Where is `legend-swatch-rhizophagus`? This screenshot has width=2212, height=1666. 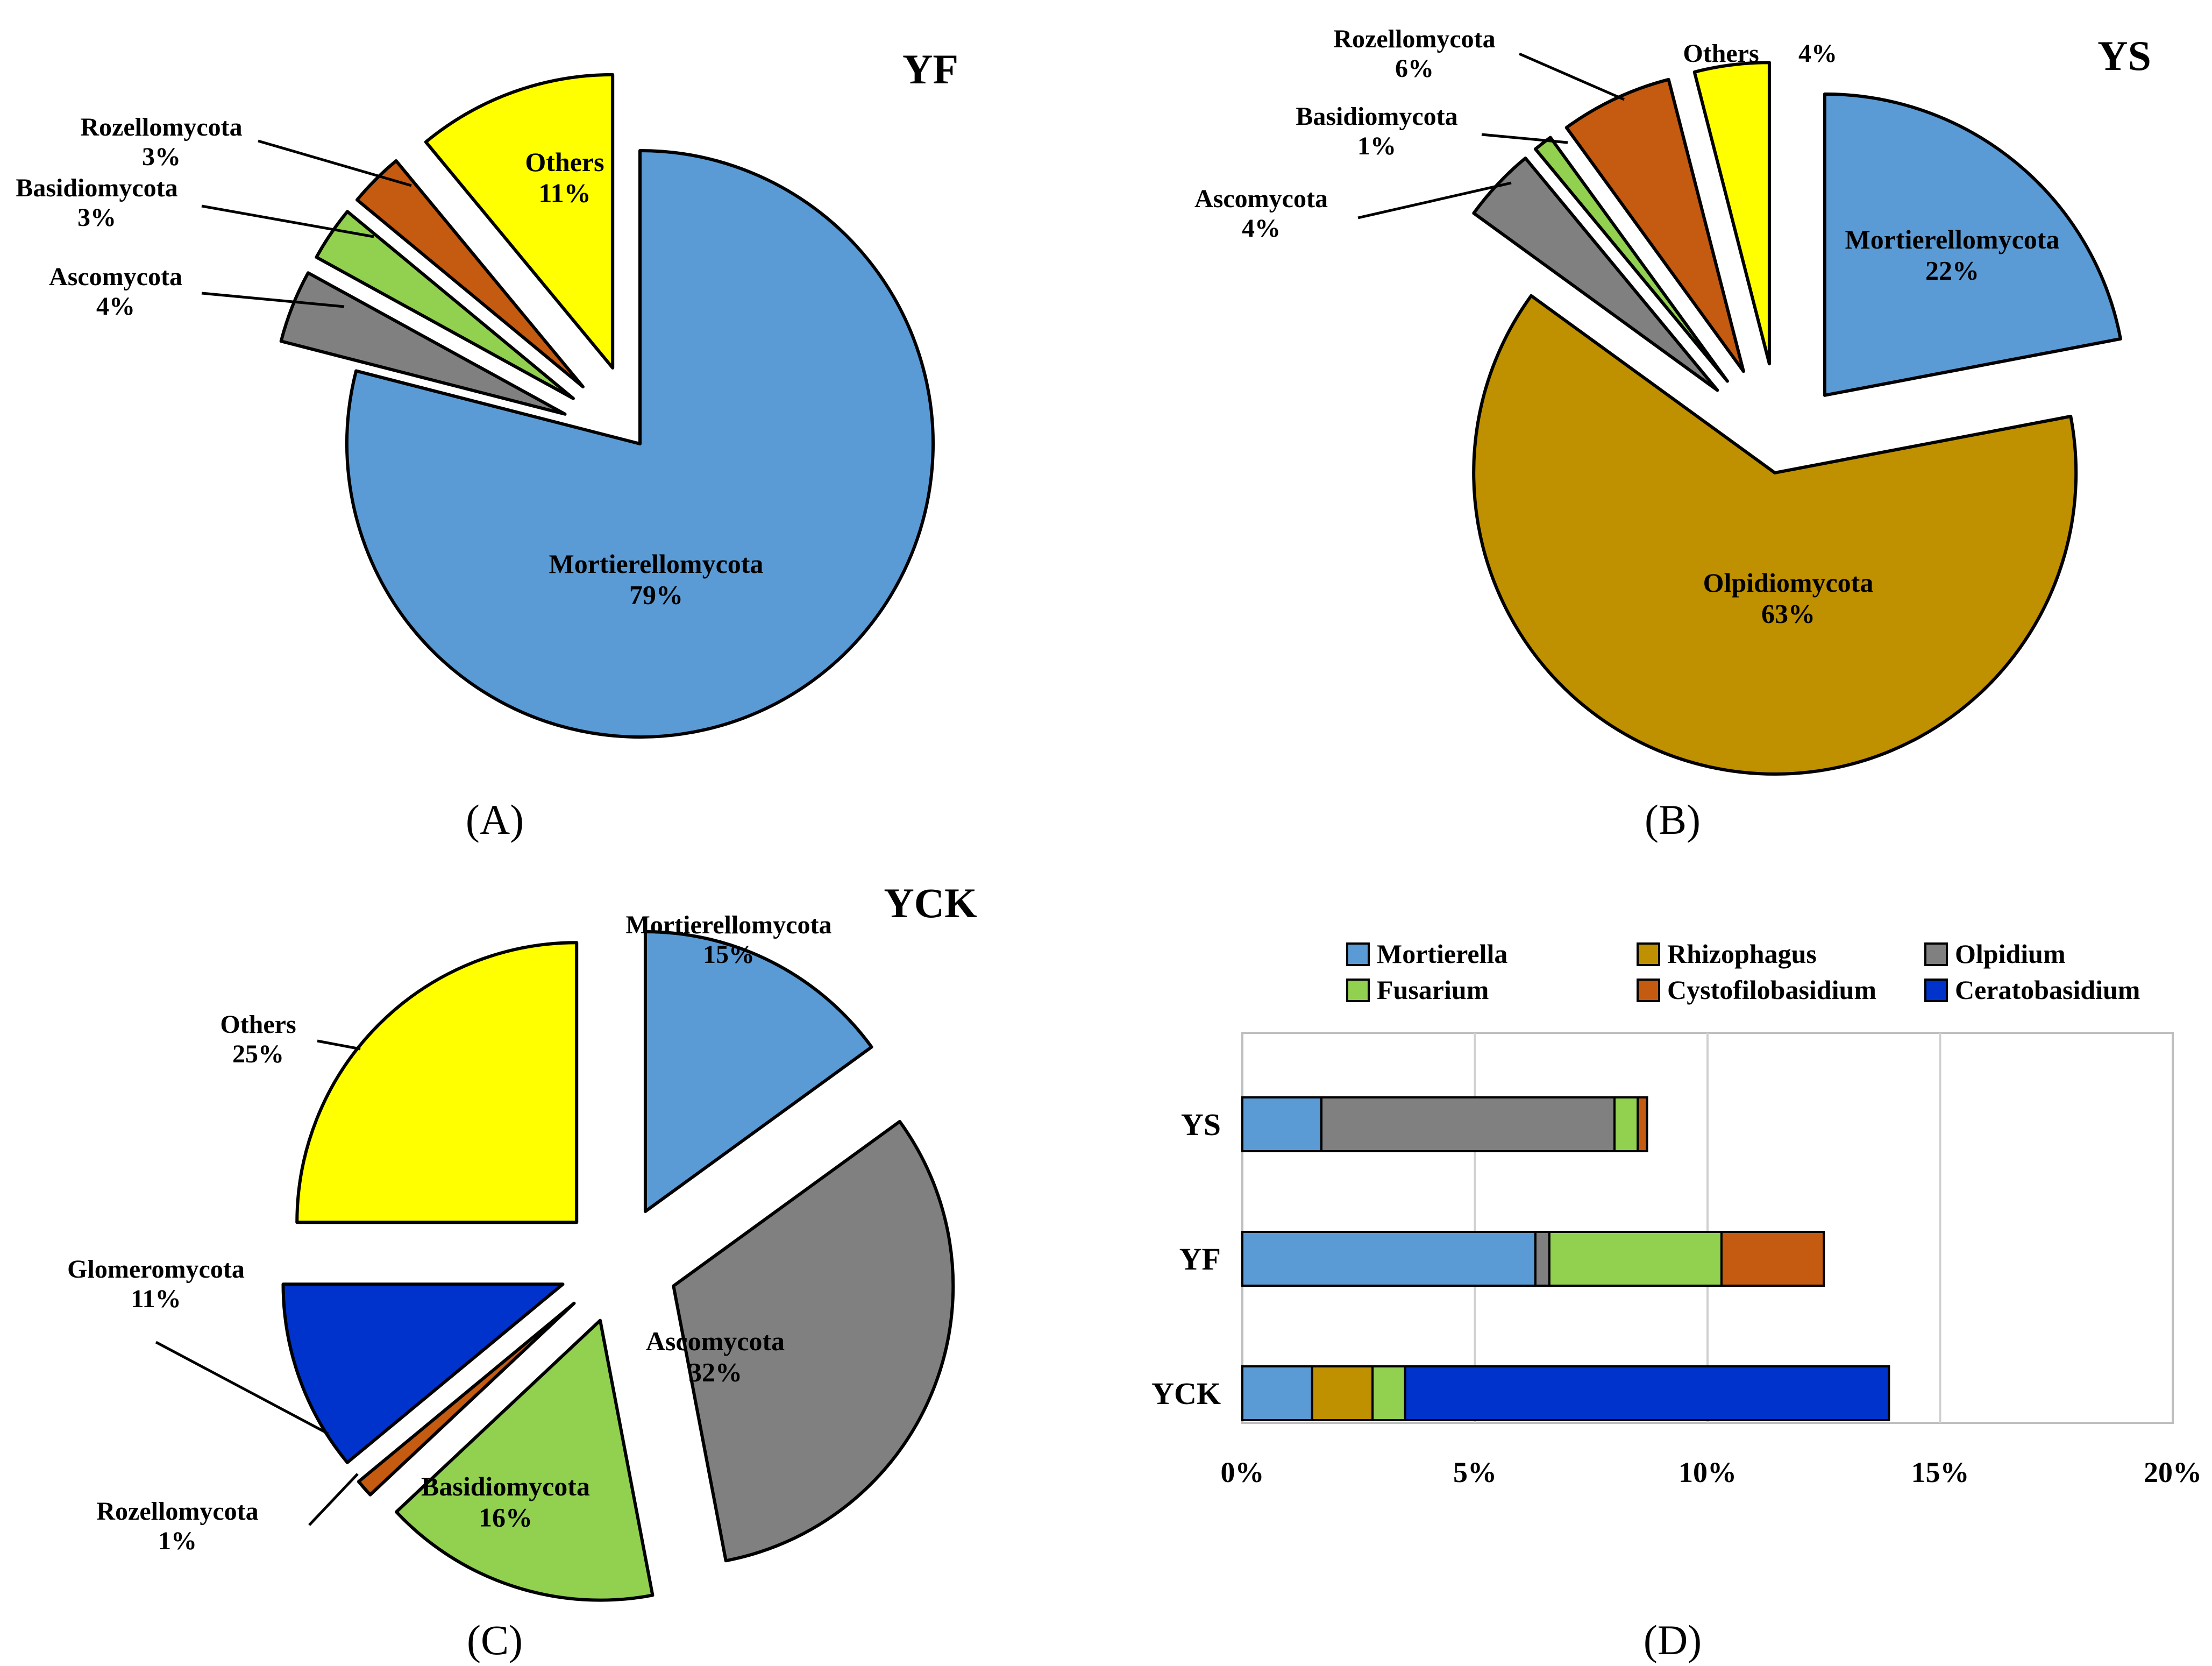 legend-swatch-rhizophagus is located at coordinates (1648, 954).